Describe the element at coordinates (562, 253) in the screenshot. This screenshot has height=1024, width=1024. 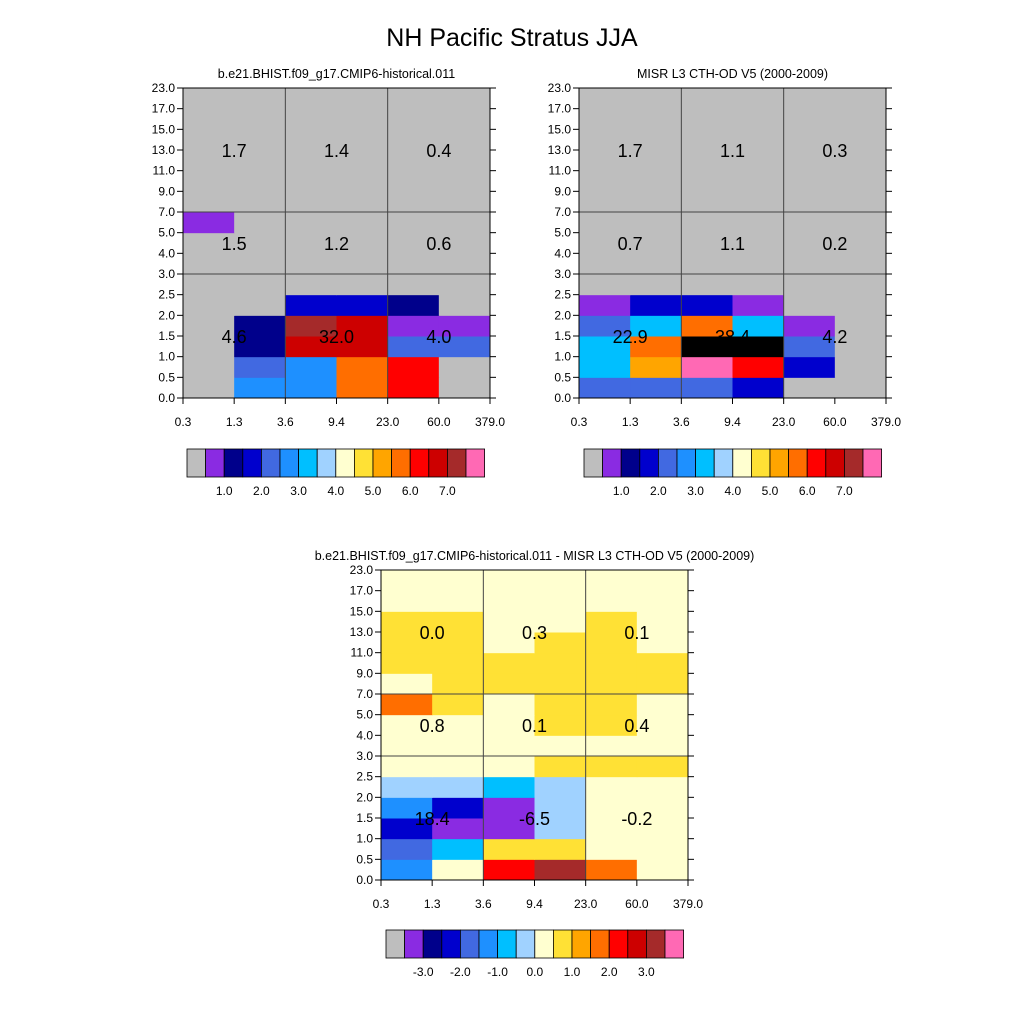
I see `y-tick-label: 4.0` at that location.